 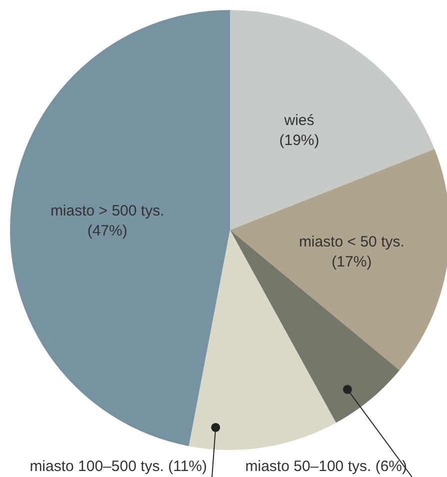 What do you see at coordinates (107, 231) in the screenshot?
I see `data-label: (47%)` at bounding box center [107, 231].